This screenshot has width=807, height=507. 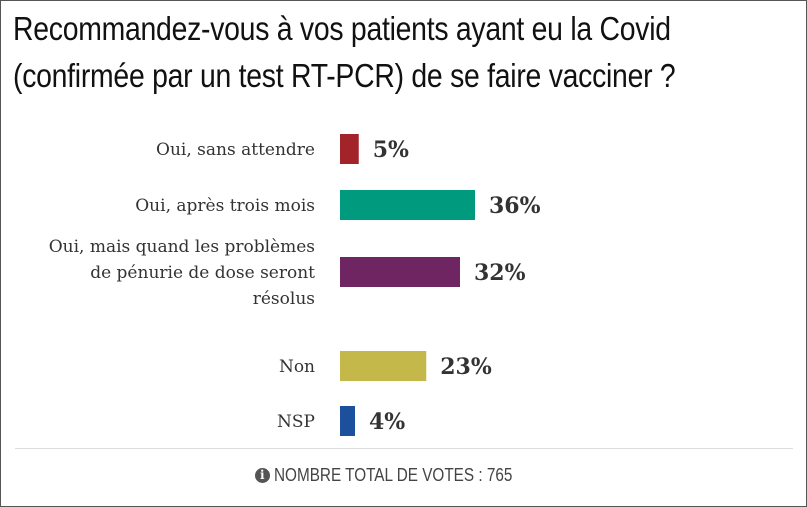 What do you see at coordinates (466, 367) in the screenshot?
I see `bar-value-label: 23%` at bounding box center [466, 367].